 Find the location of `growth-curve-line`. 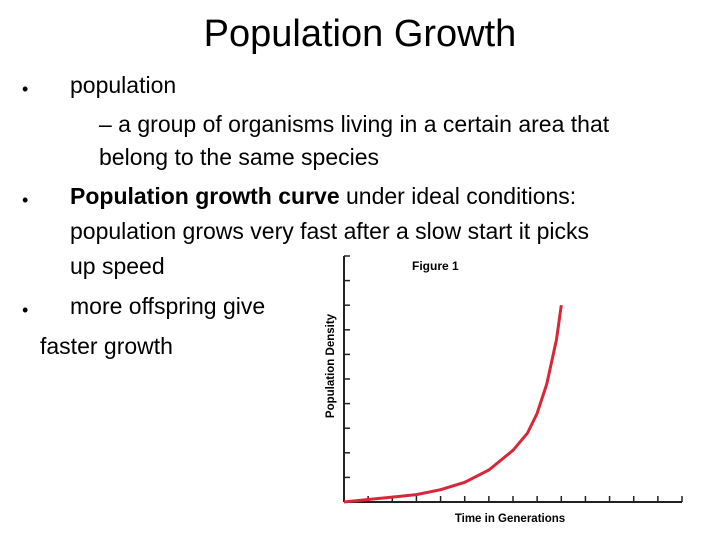

growth-curve-line is located at coordinates (453, 404).